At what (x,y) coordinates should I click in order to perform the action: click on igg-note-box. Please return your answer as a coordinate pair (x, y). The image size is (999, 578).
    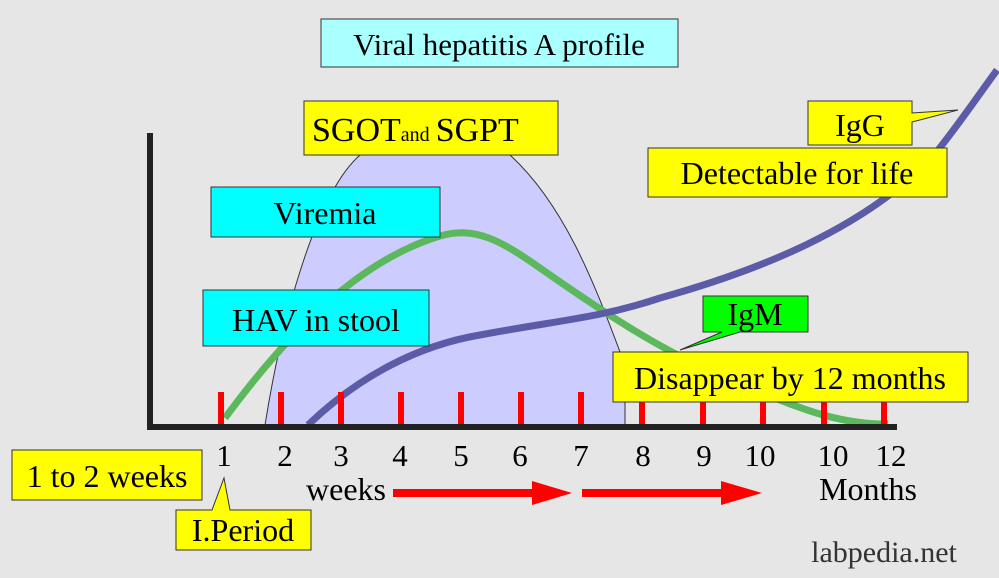
    Looking at the image, I should click on (797, 172).